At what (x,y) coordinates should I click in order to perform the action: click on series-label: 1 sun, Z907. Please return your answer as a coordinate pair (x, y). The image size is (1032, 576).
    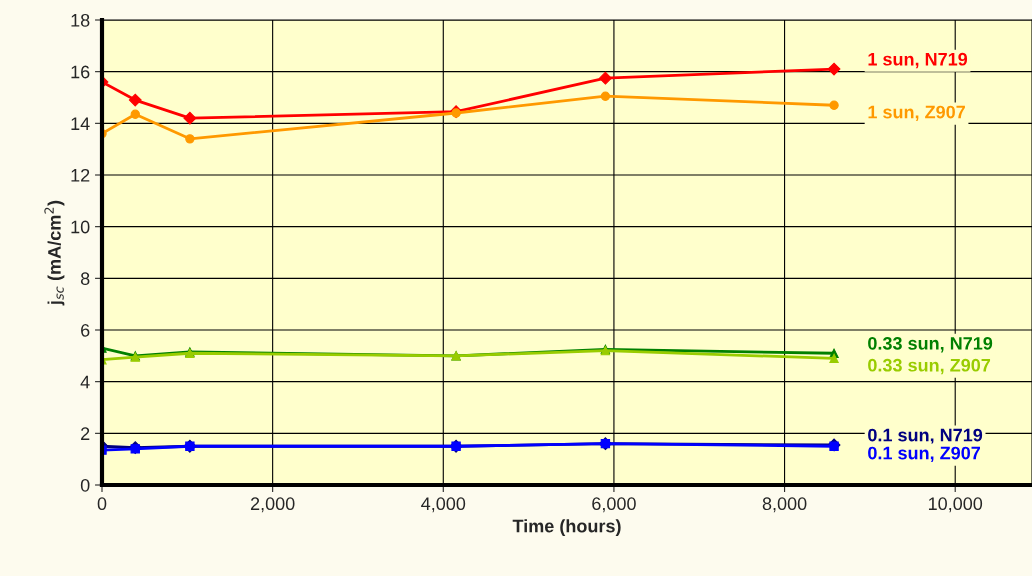
    Looking at the image, I should click on (916, 113).